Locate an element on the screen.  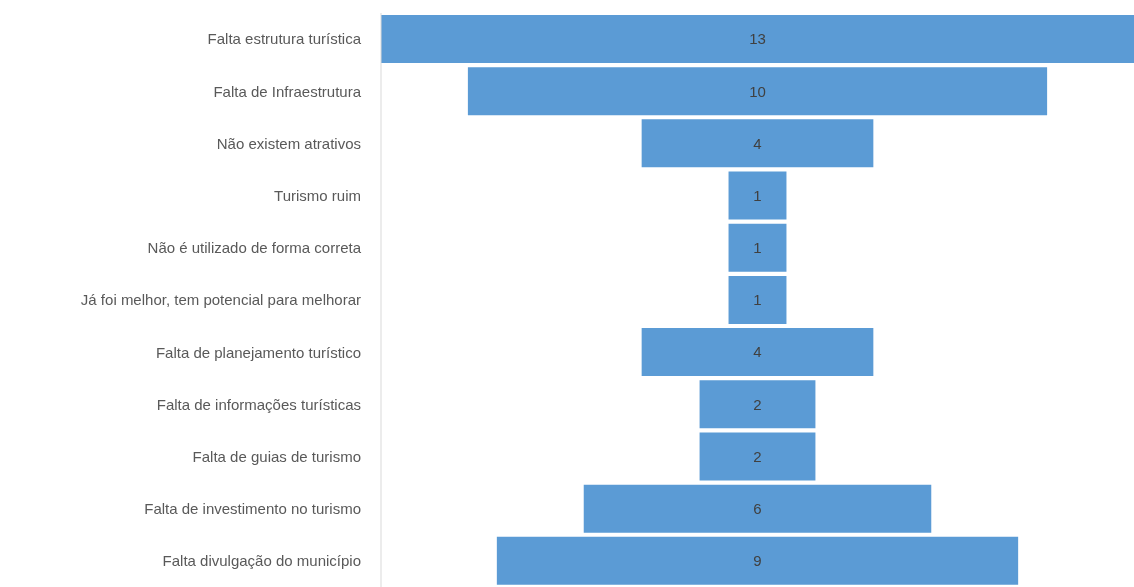
category-label: Falta de informações turísticas is located at coordinates (258, 404).